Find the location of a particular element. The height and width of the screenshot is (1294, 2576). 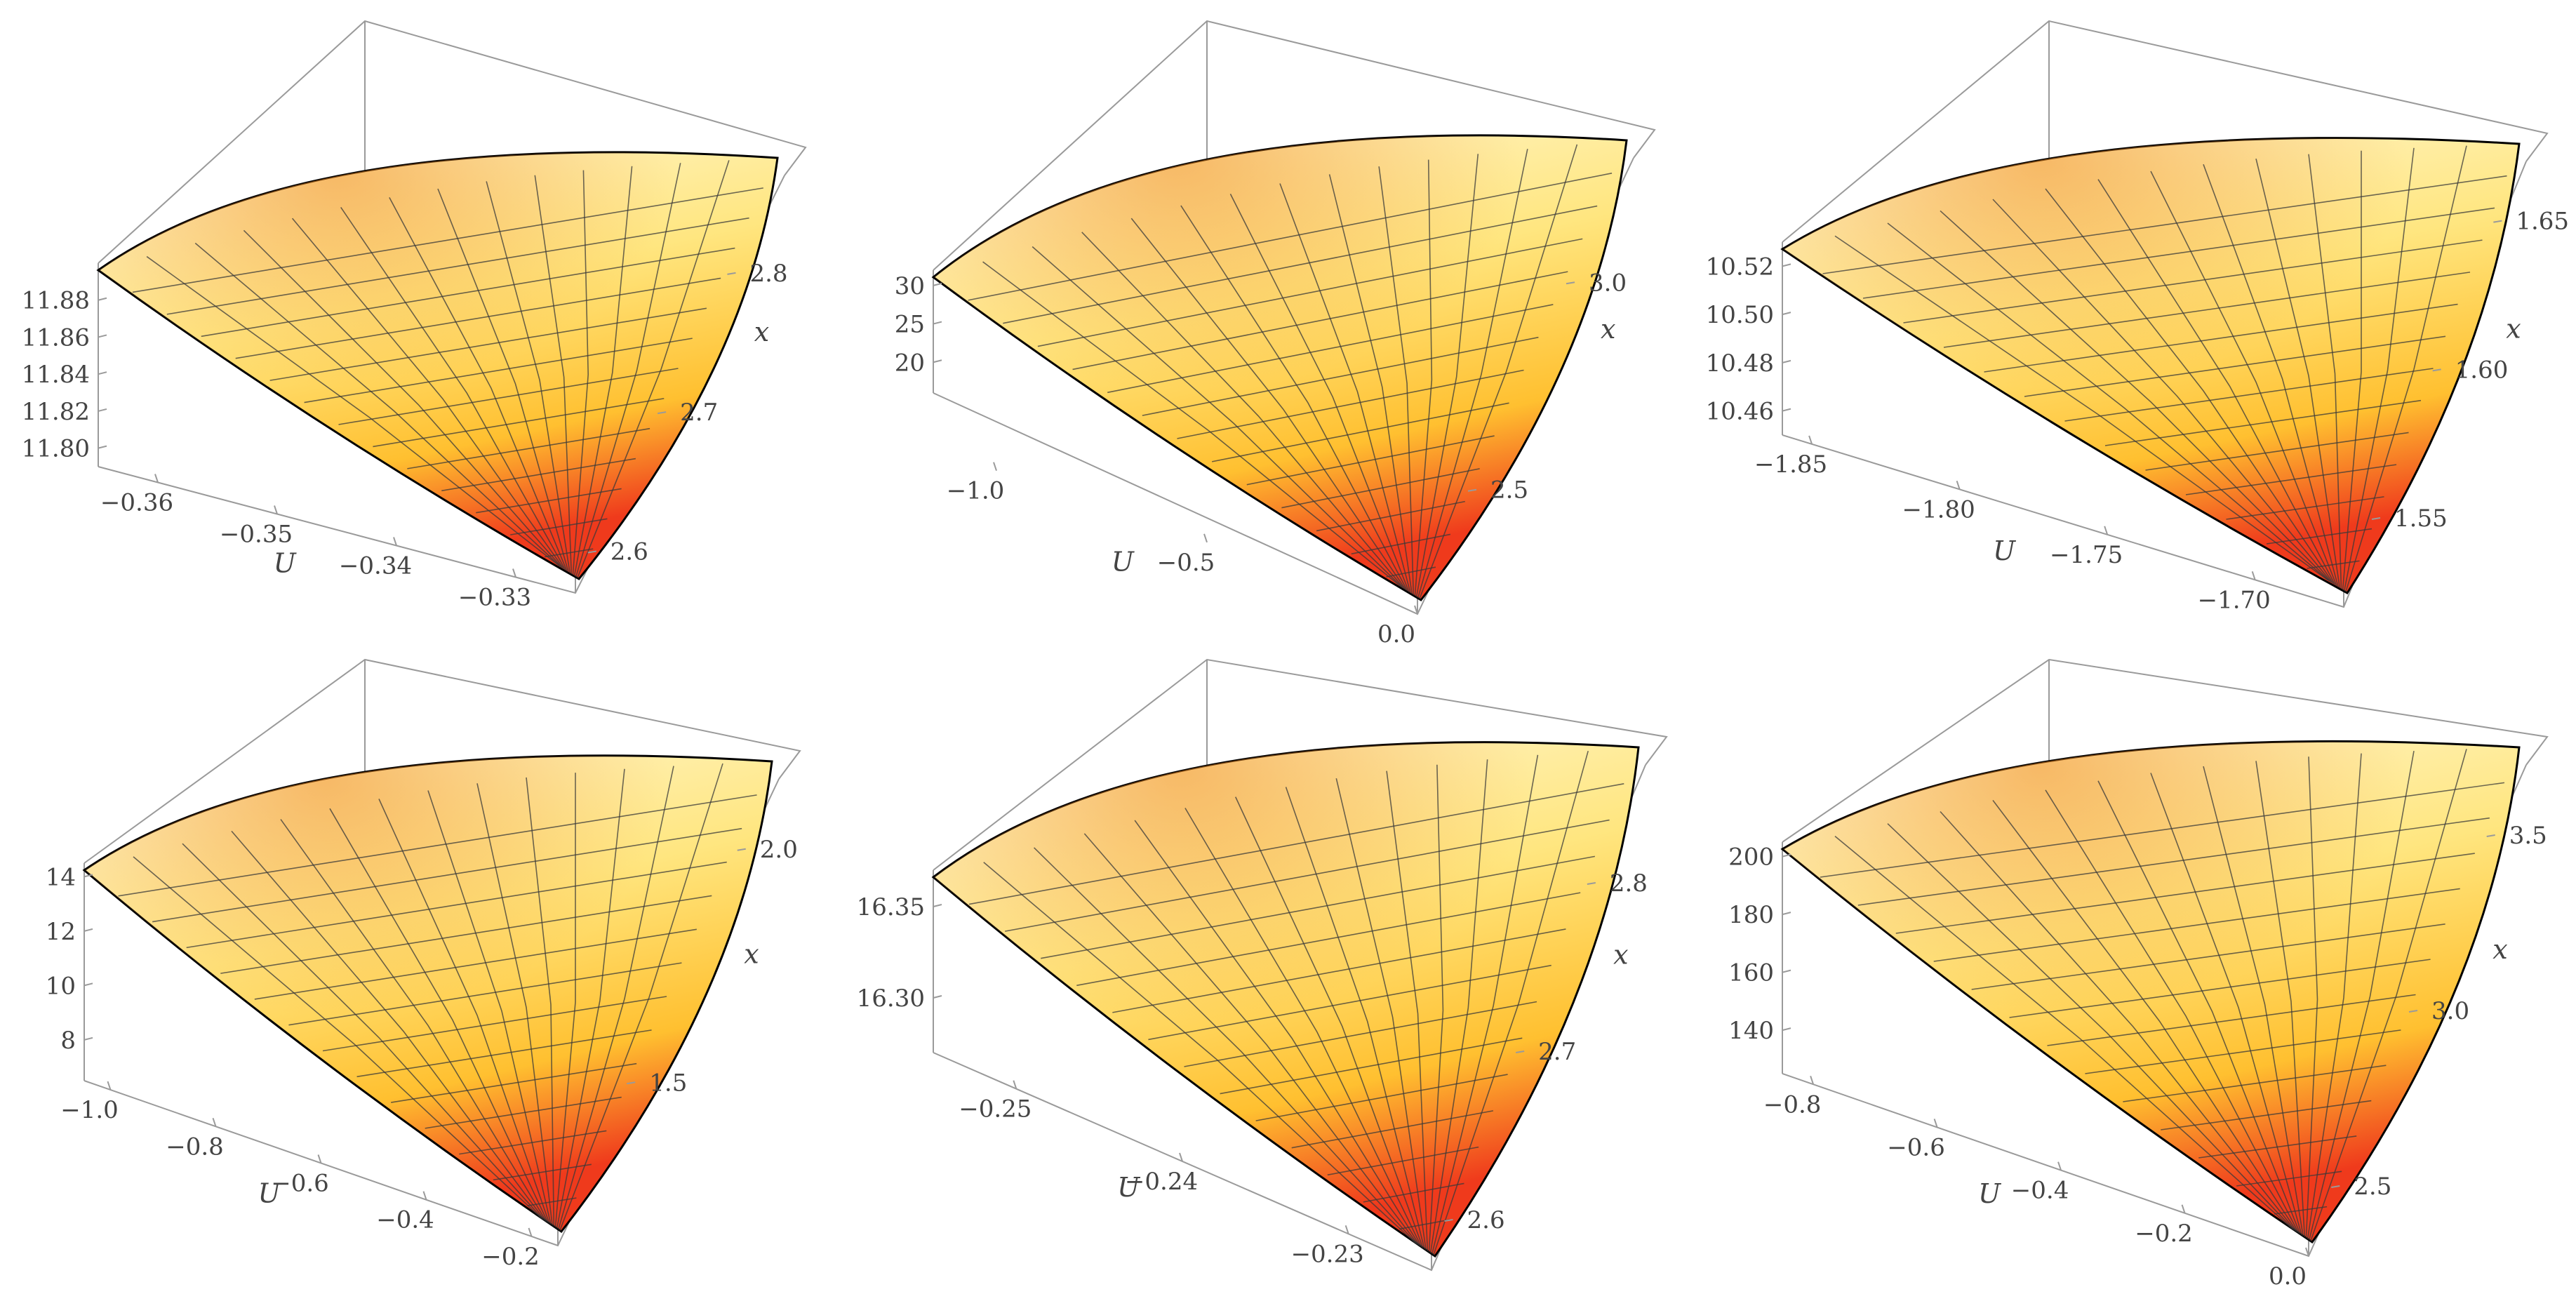

u-tick-label: −0.6 is located at coordinates (1916, 1147).